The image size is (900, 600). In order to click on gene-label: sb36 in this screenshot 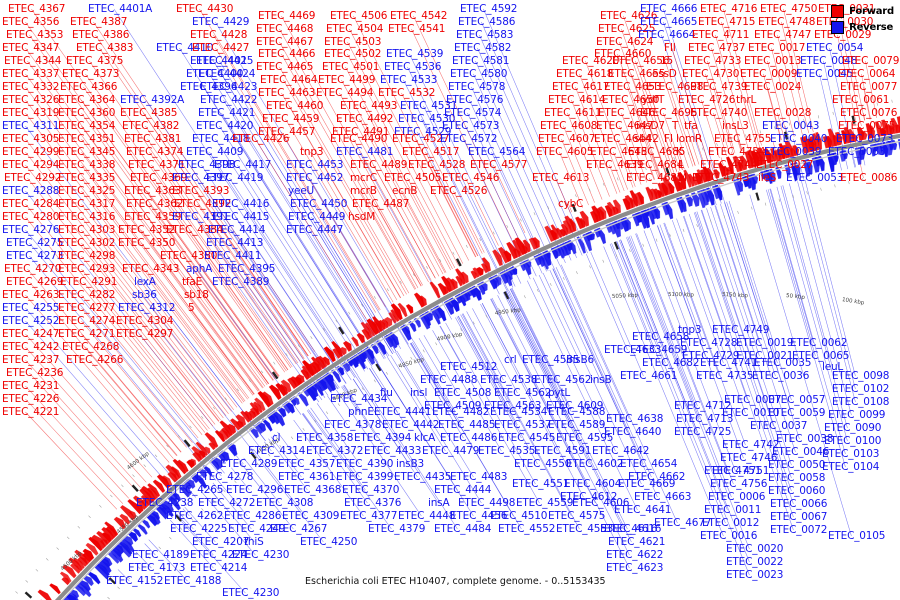, I will do `click(144, 295)`.